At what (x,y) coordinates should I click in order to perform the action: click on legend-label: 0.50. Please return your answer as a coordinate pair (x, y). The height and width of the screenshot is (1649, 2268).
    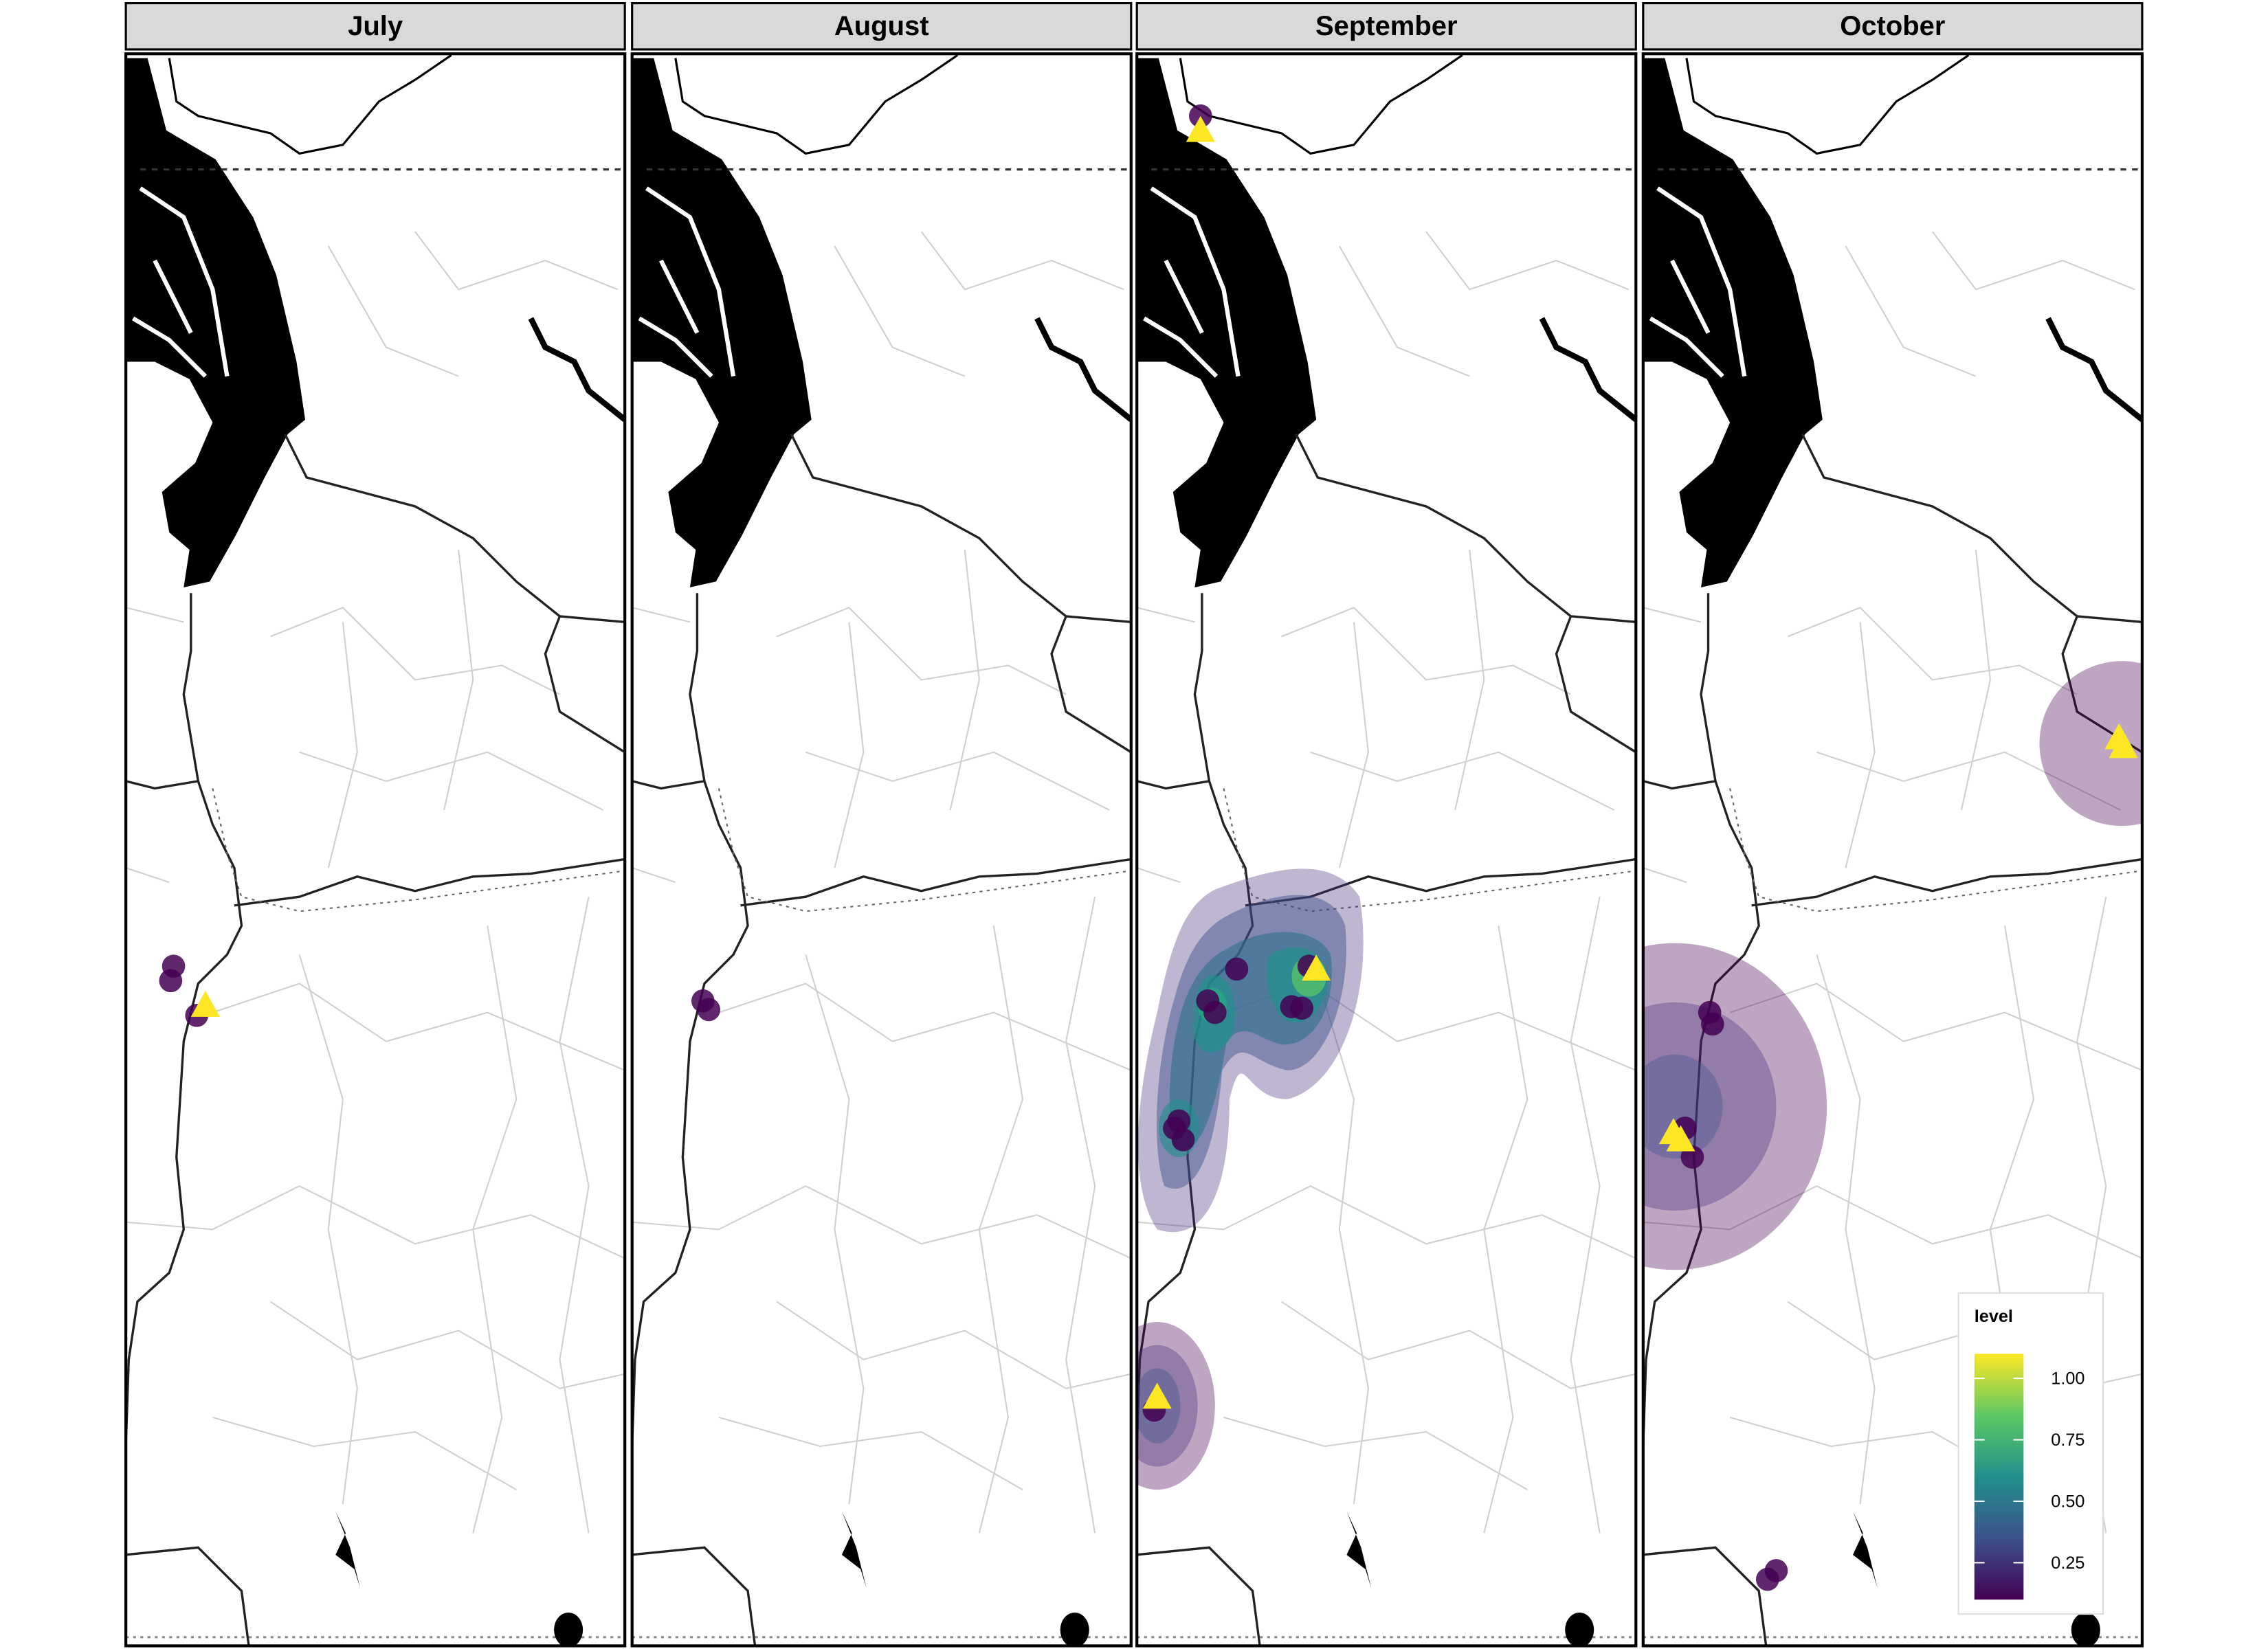
    Looking at the image, I should click on (2067, 1502).